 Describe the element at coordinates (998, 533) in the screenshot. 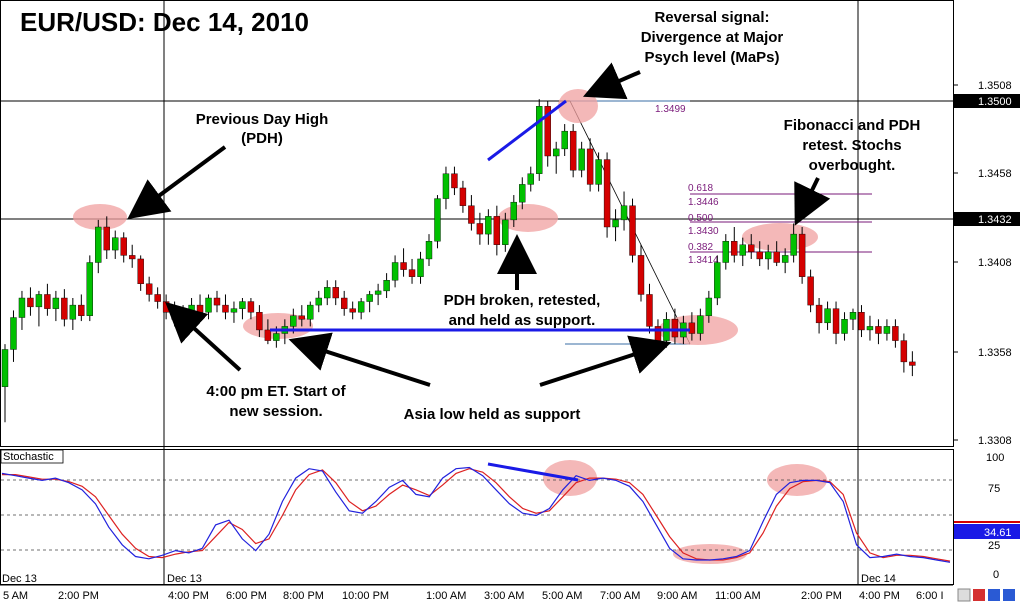

I see `stoch-current-label: 34.61` at that location.